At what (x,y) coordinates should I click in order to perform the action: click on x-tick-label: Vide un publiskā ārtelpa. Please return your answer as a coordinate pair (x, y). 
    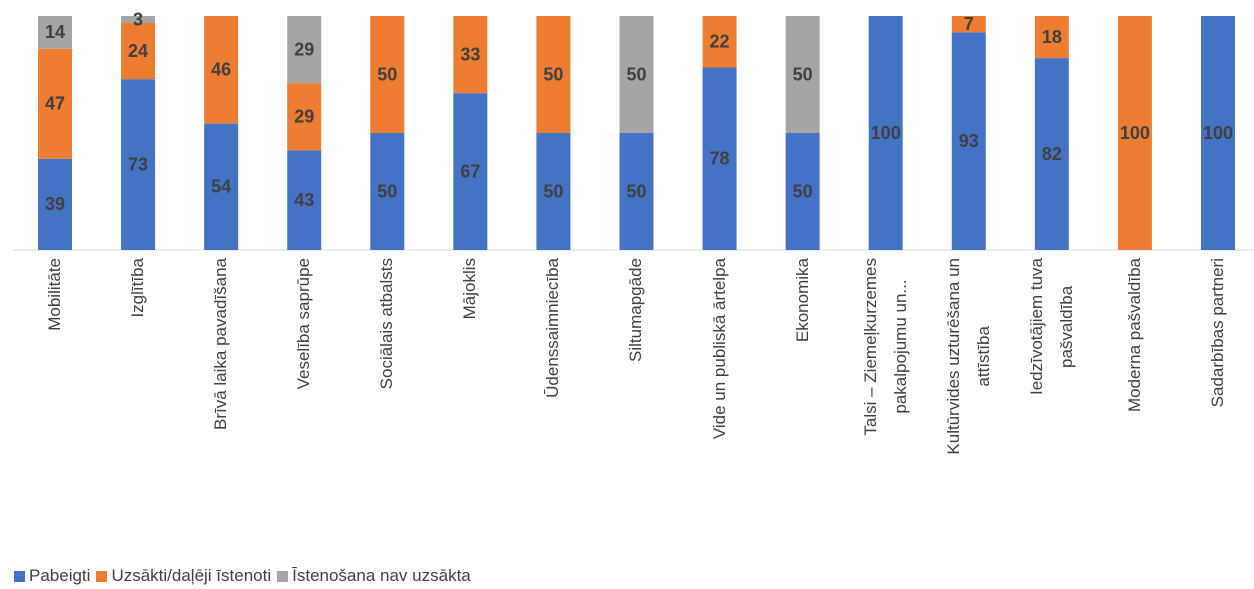
    Looking at the image, I should click on (719, 349).